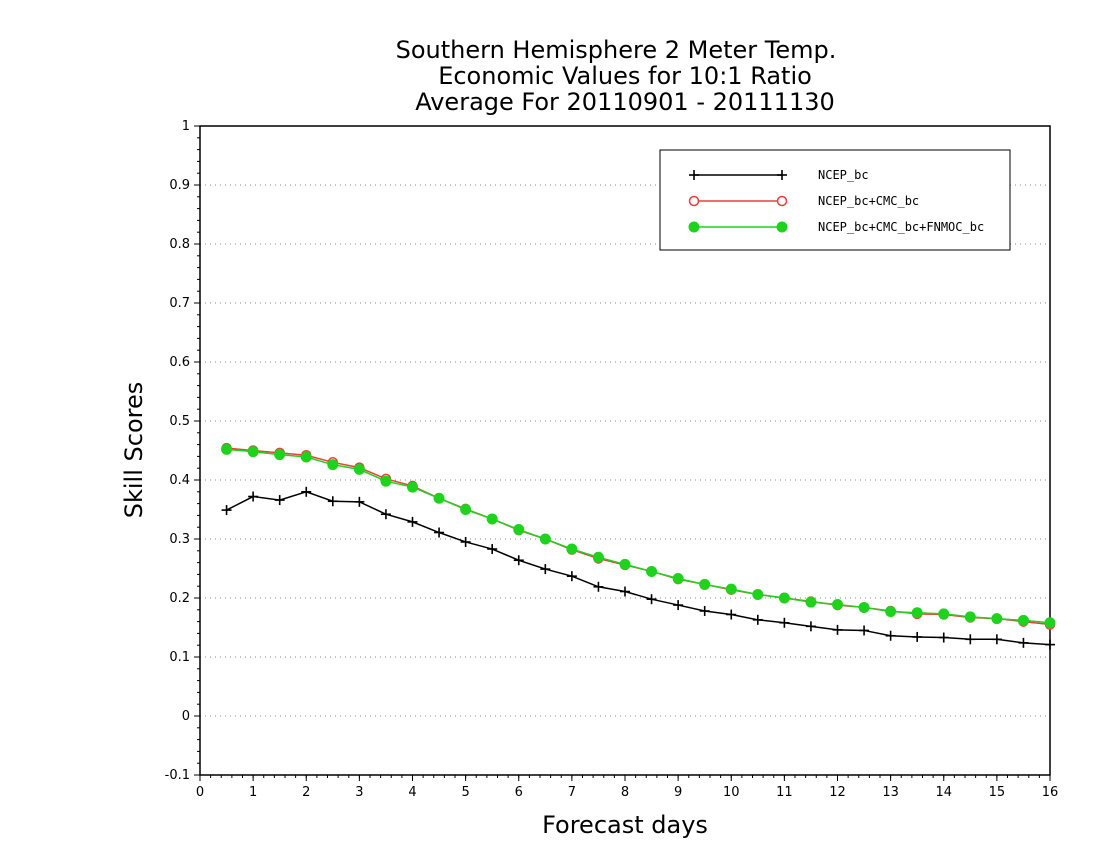  Describe the element at coordinates (200, 792) in the screenshot. I see `x-tick-label: 0` at that location.